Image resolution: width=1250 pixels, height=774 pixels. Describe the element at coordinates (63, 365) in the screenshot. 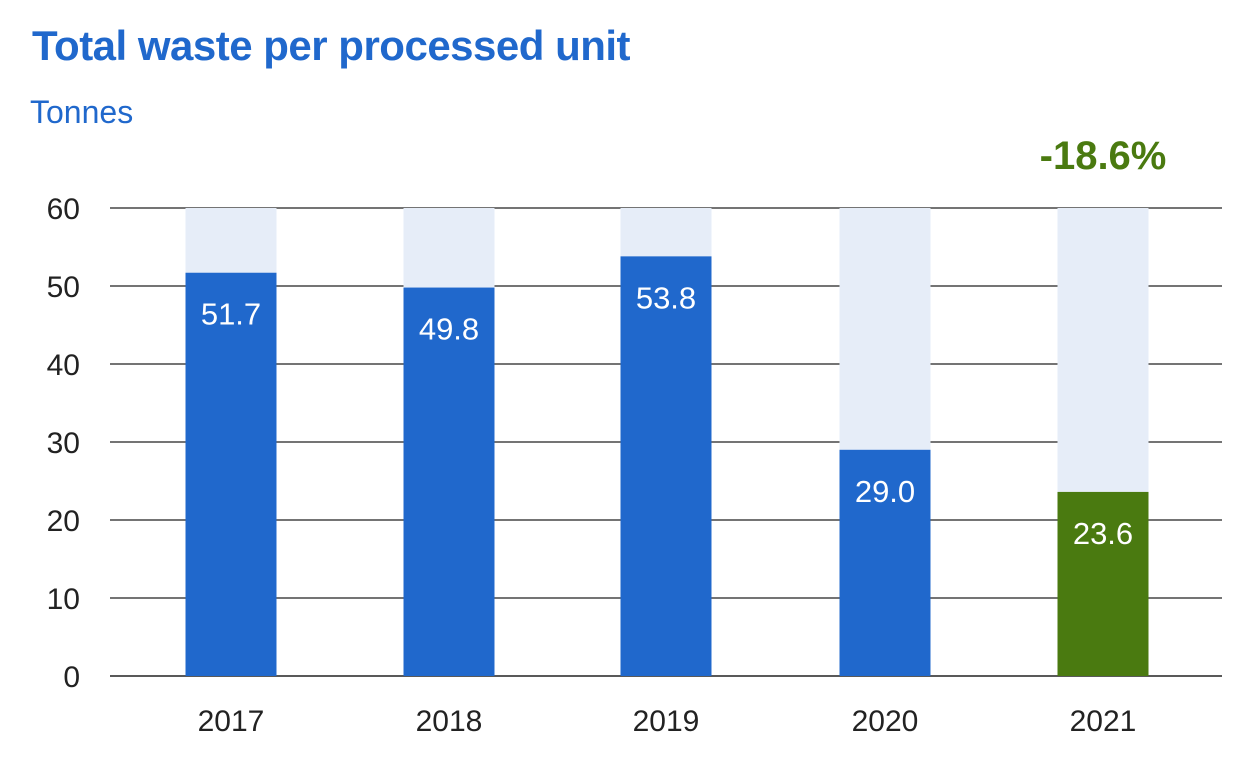

I see `y-tick-label: 40` at that location.